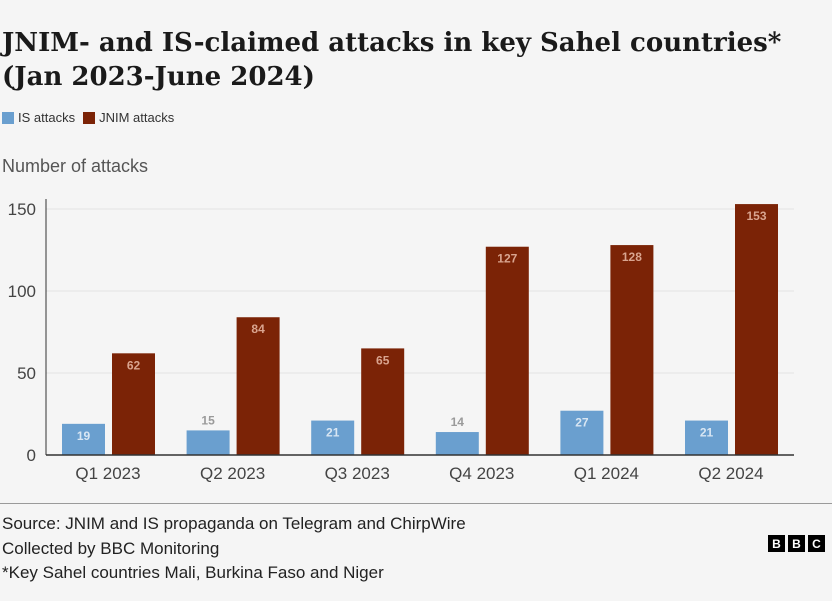  I want to click on y-tick-label: 150, so click(22, 209).